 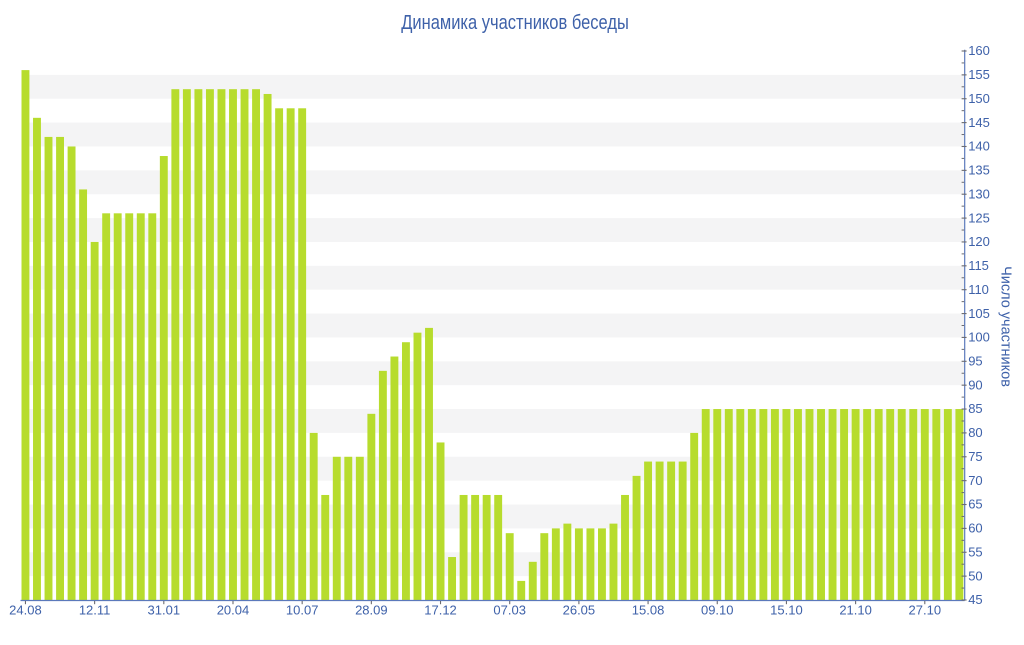 What do you see at coordinates (164, 610) in the screenshot?
I see `svg-text: 31.01` at bounding box center [164, 610].